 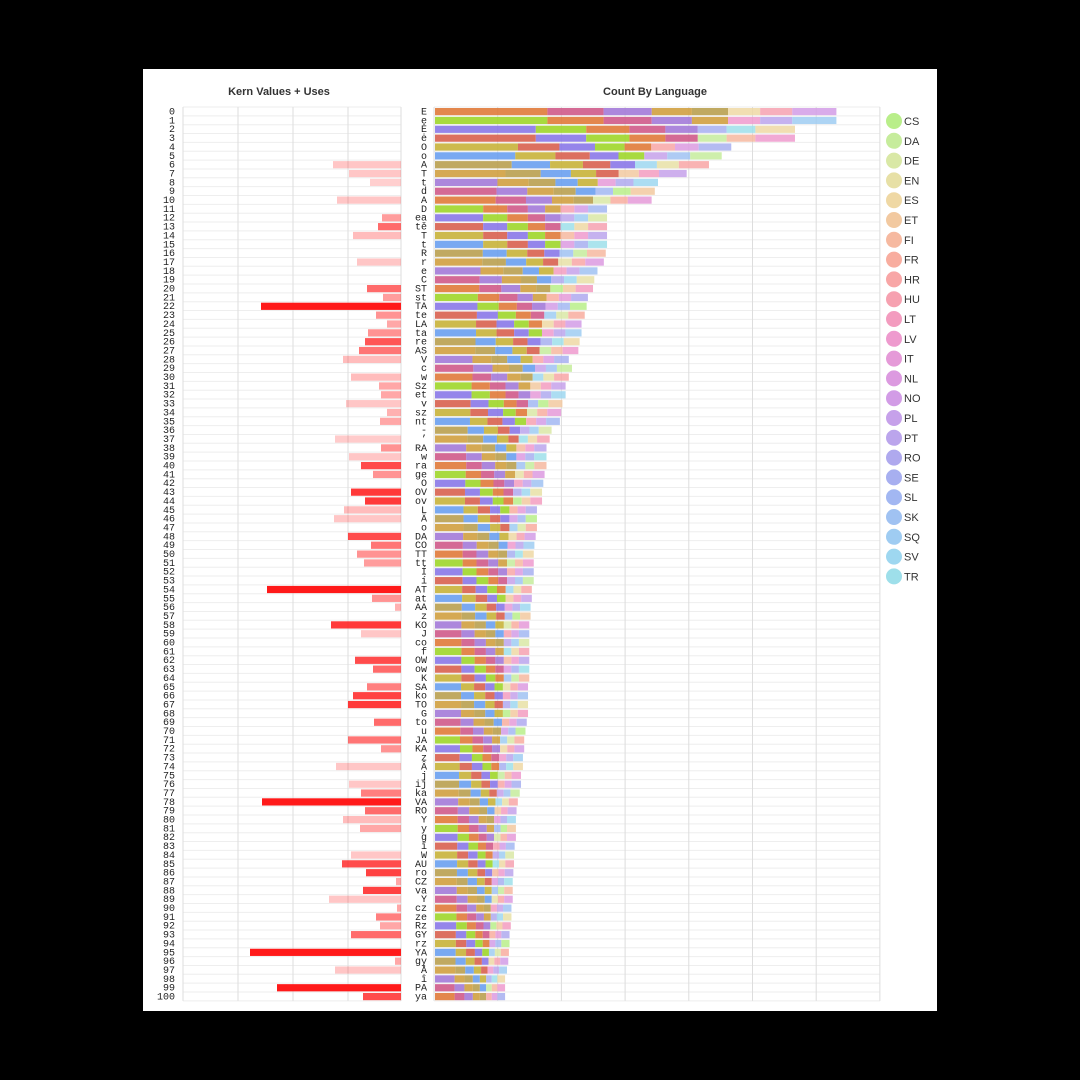 What do you see at coordinates (424, 272) in the screenshot?
I see `kern-pair-label: e` at bounding box center [424, 272].